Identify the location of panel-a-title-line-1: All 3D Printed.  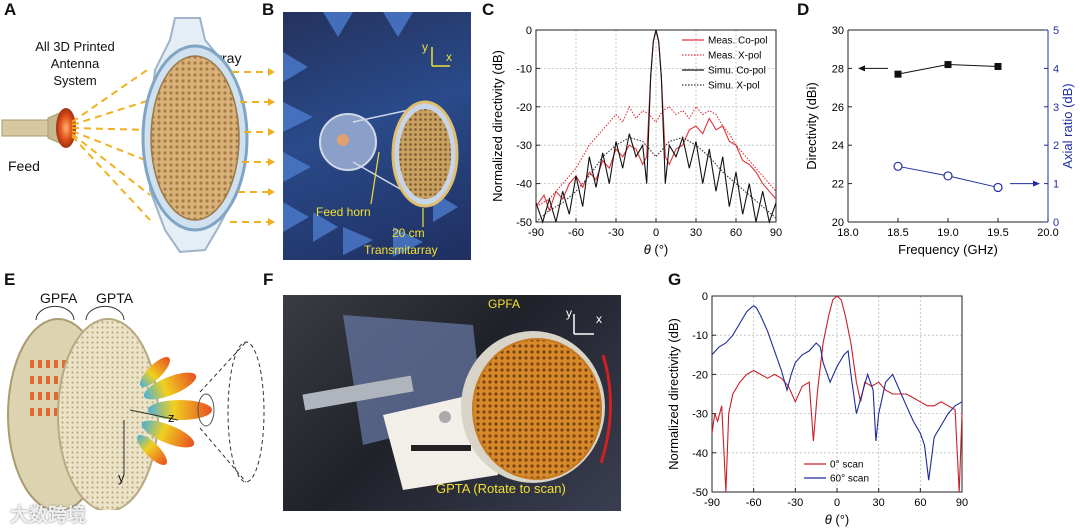
(75, 46).